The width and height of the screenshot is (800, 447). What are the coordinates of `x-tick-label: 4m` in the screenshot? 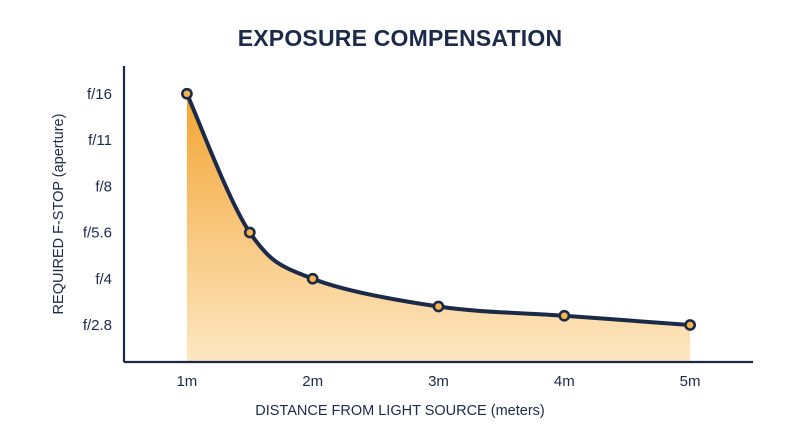 It's located at (564, 381).